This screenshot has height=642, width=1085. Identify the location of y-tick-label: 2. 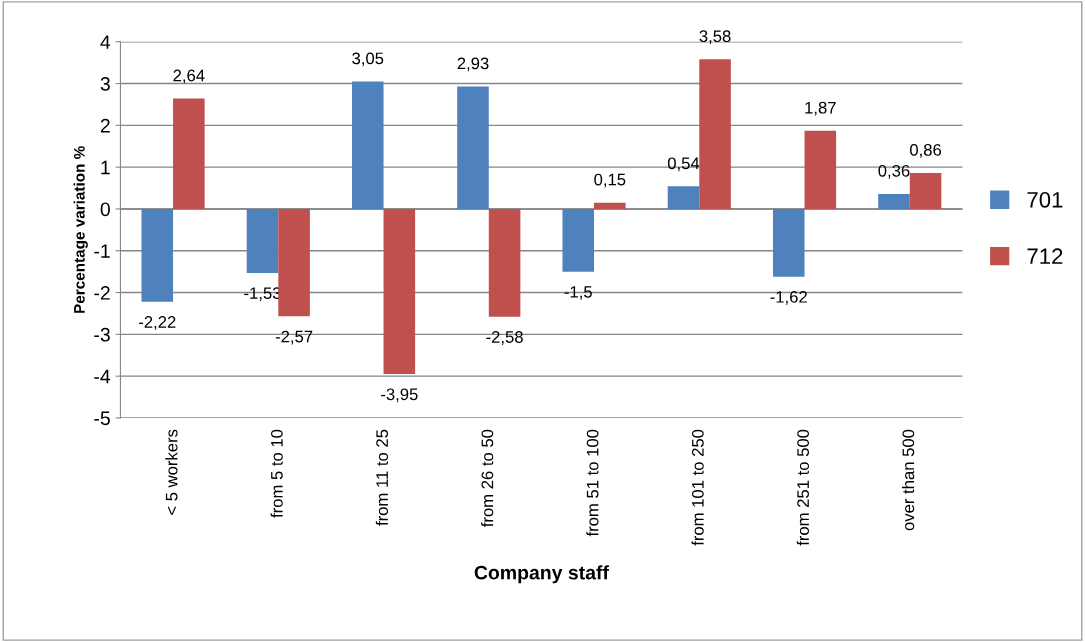
(105, 125).